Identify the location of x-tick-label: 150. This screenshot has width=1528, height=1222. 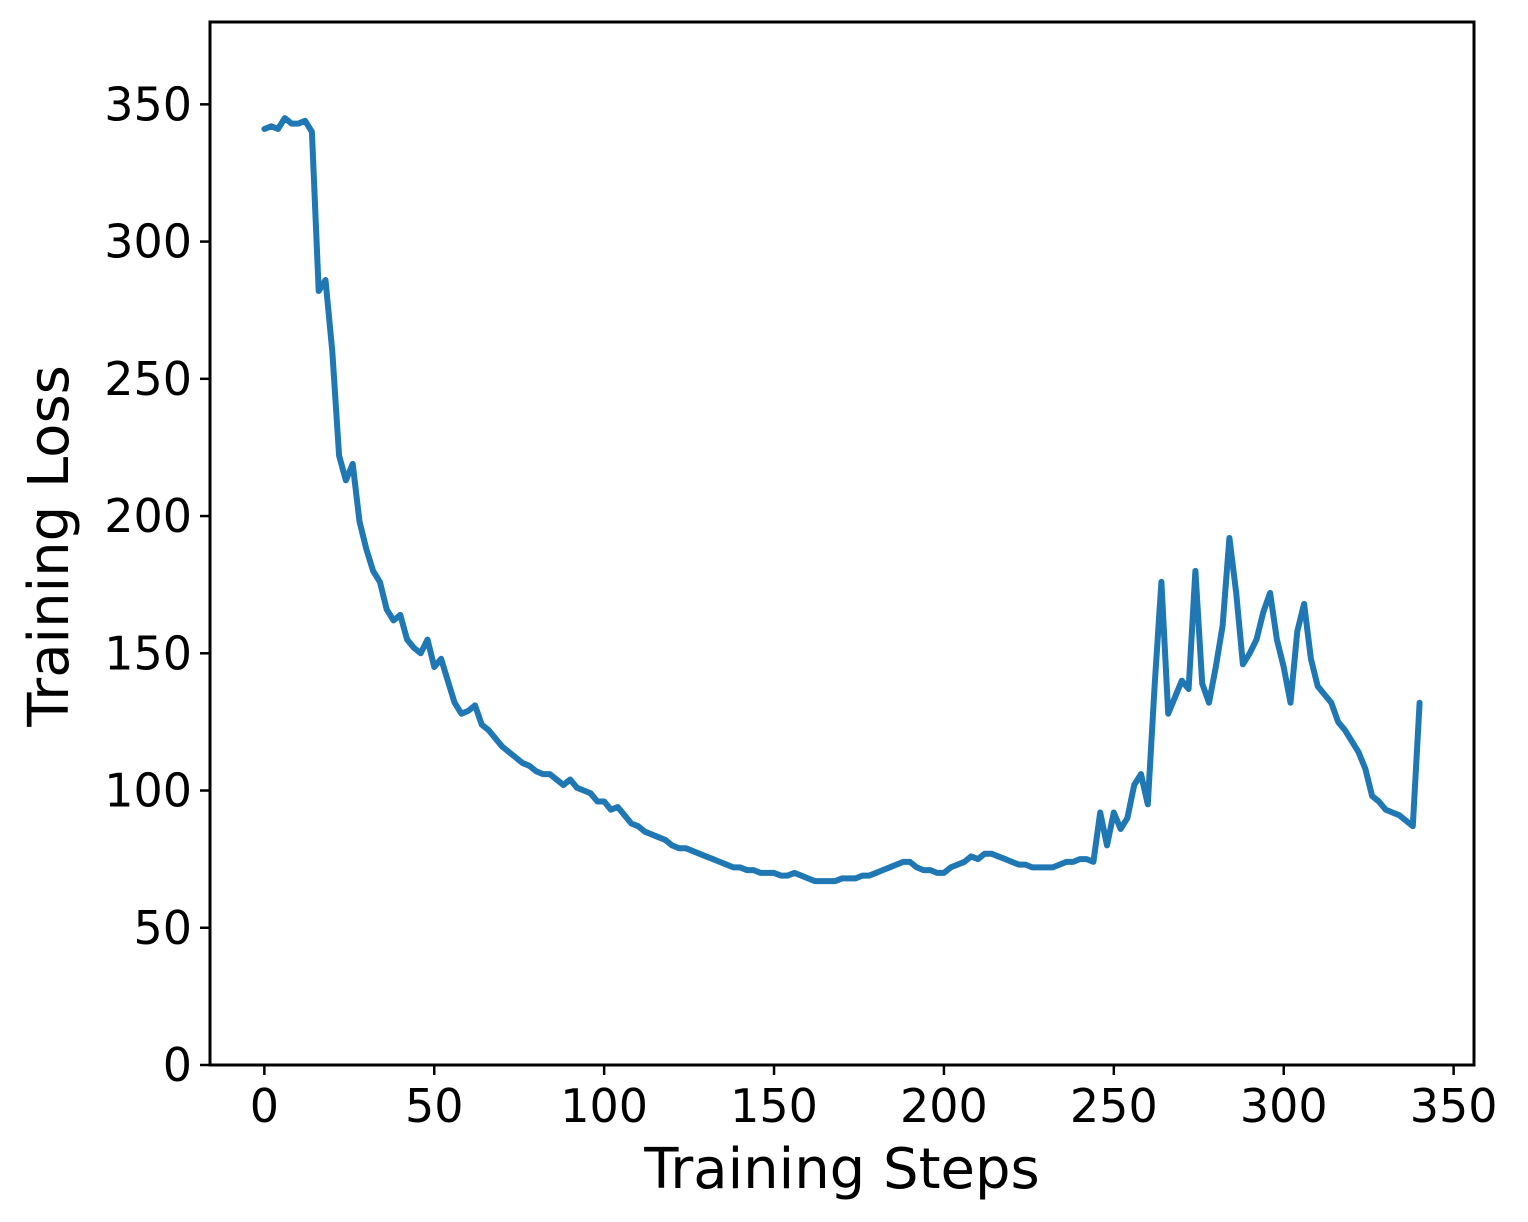
(774, 1106).